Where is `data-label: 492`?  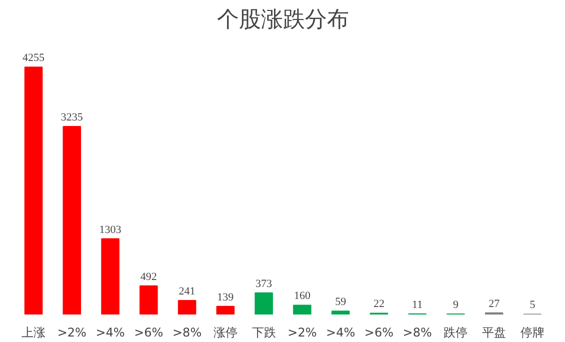 data-label: 492 is located at coordinates (148, 276).